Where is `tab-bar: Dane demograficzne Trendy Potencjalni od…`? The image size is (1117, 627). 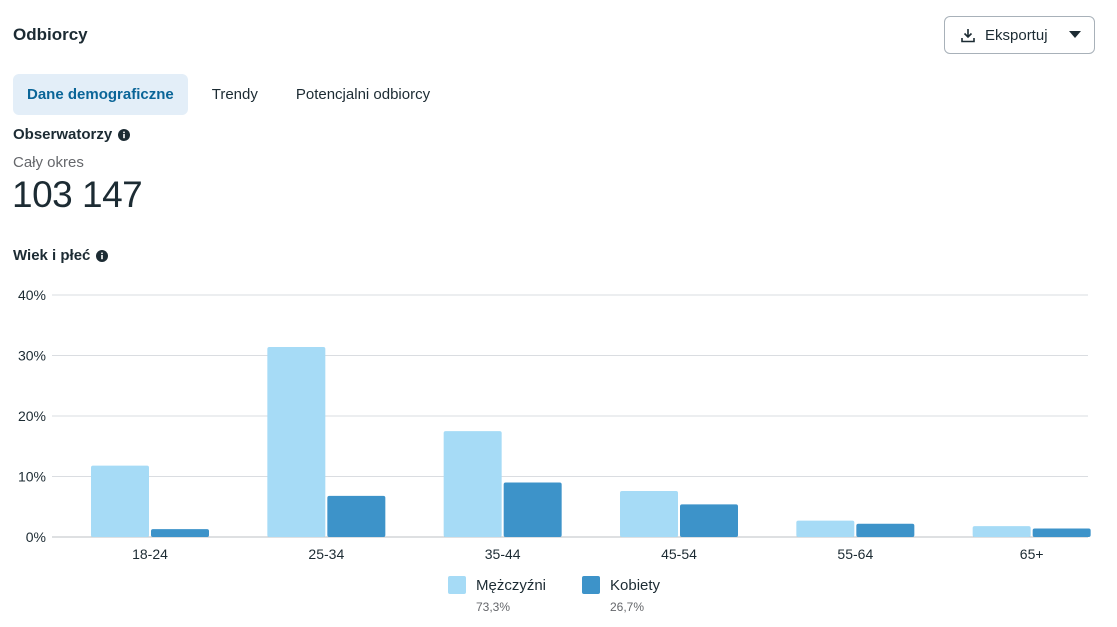
tab-bar: Dane demograficzne Trendy Potencjalni od… is located at coordinates (228, 94).